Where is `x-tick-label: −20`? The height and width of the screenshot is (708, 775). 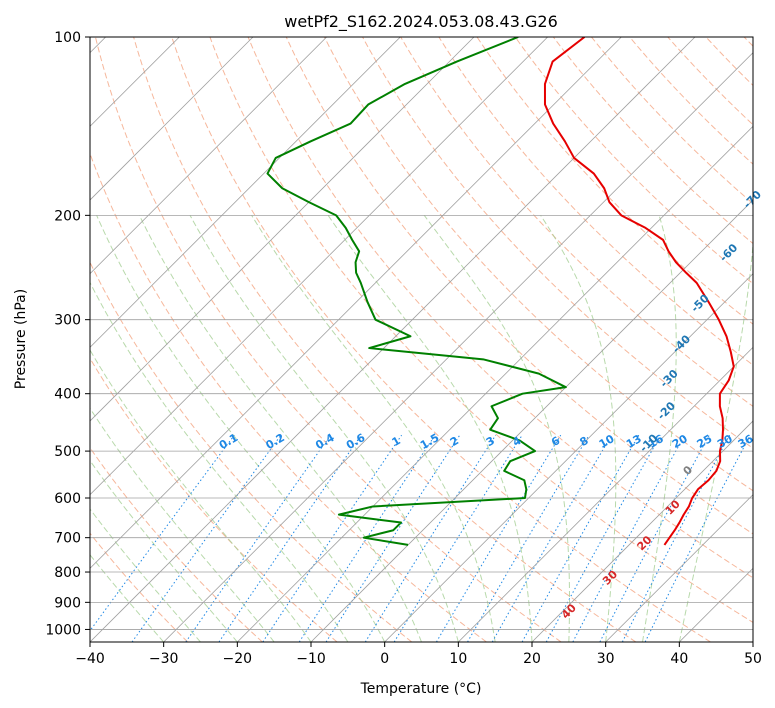
x-tick-label: −20 is located at coordinates (238, 659).